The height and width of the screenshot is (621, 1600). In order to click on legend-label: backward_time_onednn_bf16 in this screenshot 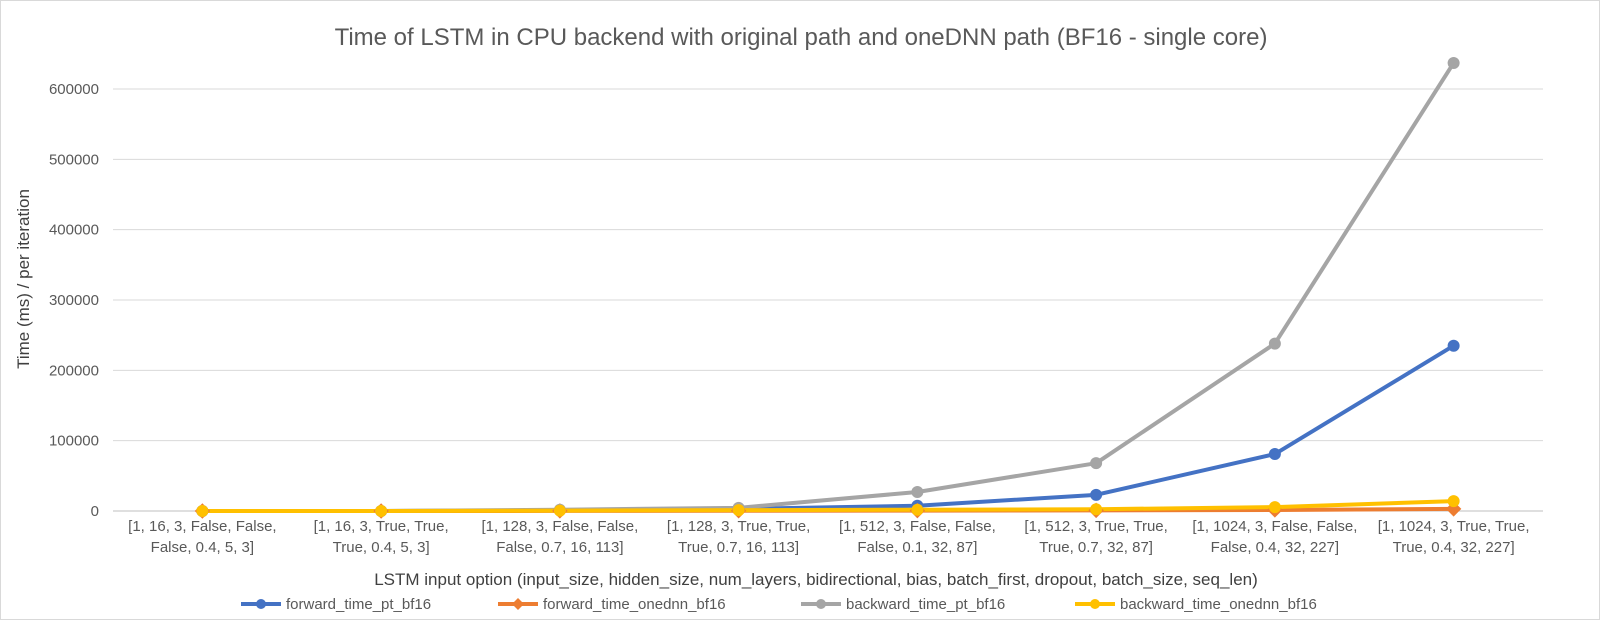, I will do `click(1218, 604)`.